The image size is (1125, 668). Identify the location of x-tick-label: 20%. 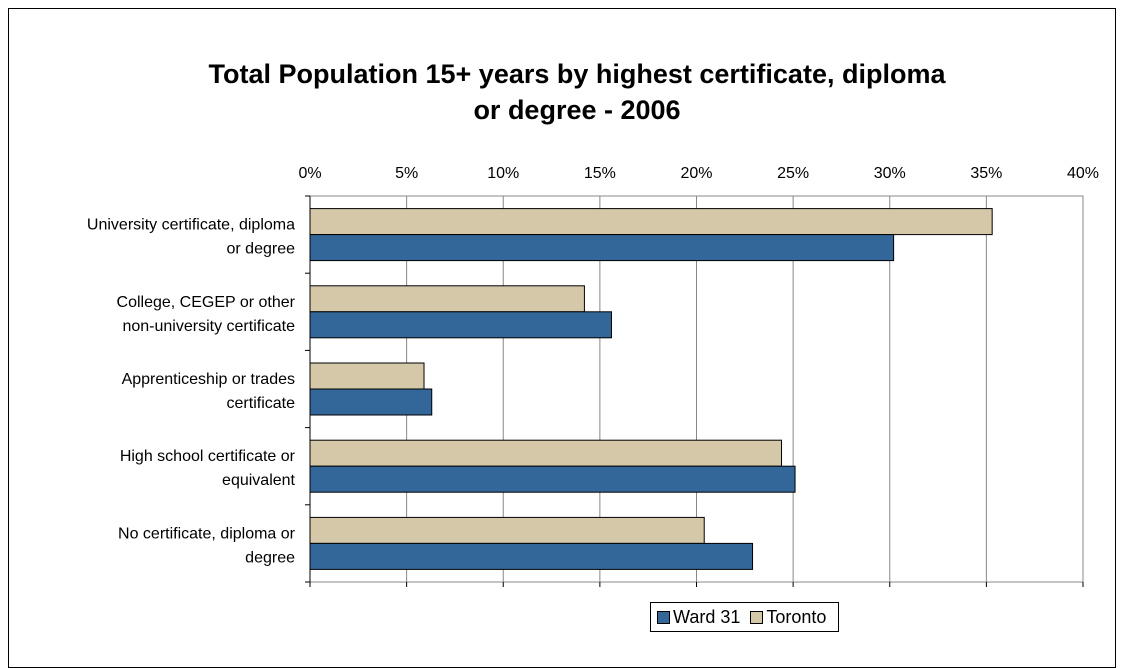
(696, 173).